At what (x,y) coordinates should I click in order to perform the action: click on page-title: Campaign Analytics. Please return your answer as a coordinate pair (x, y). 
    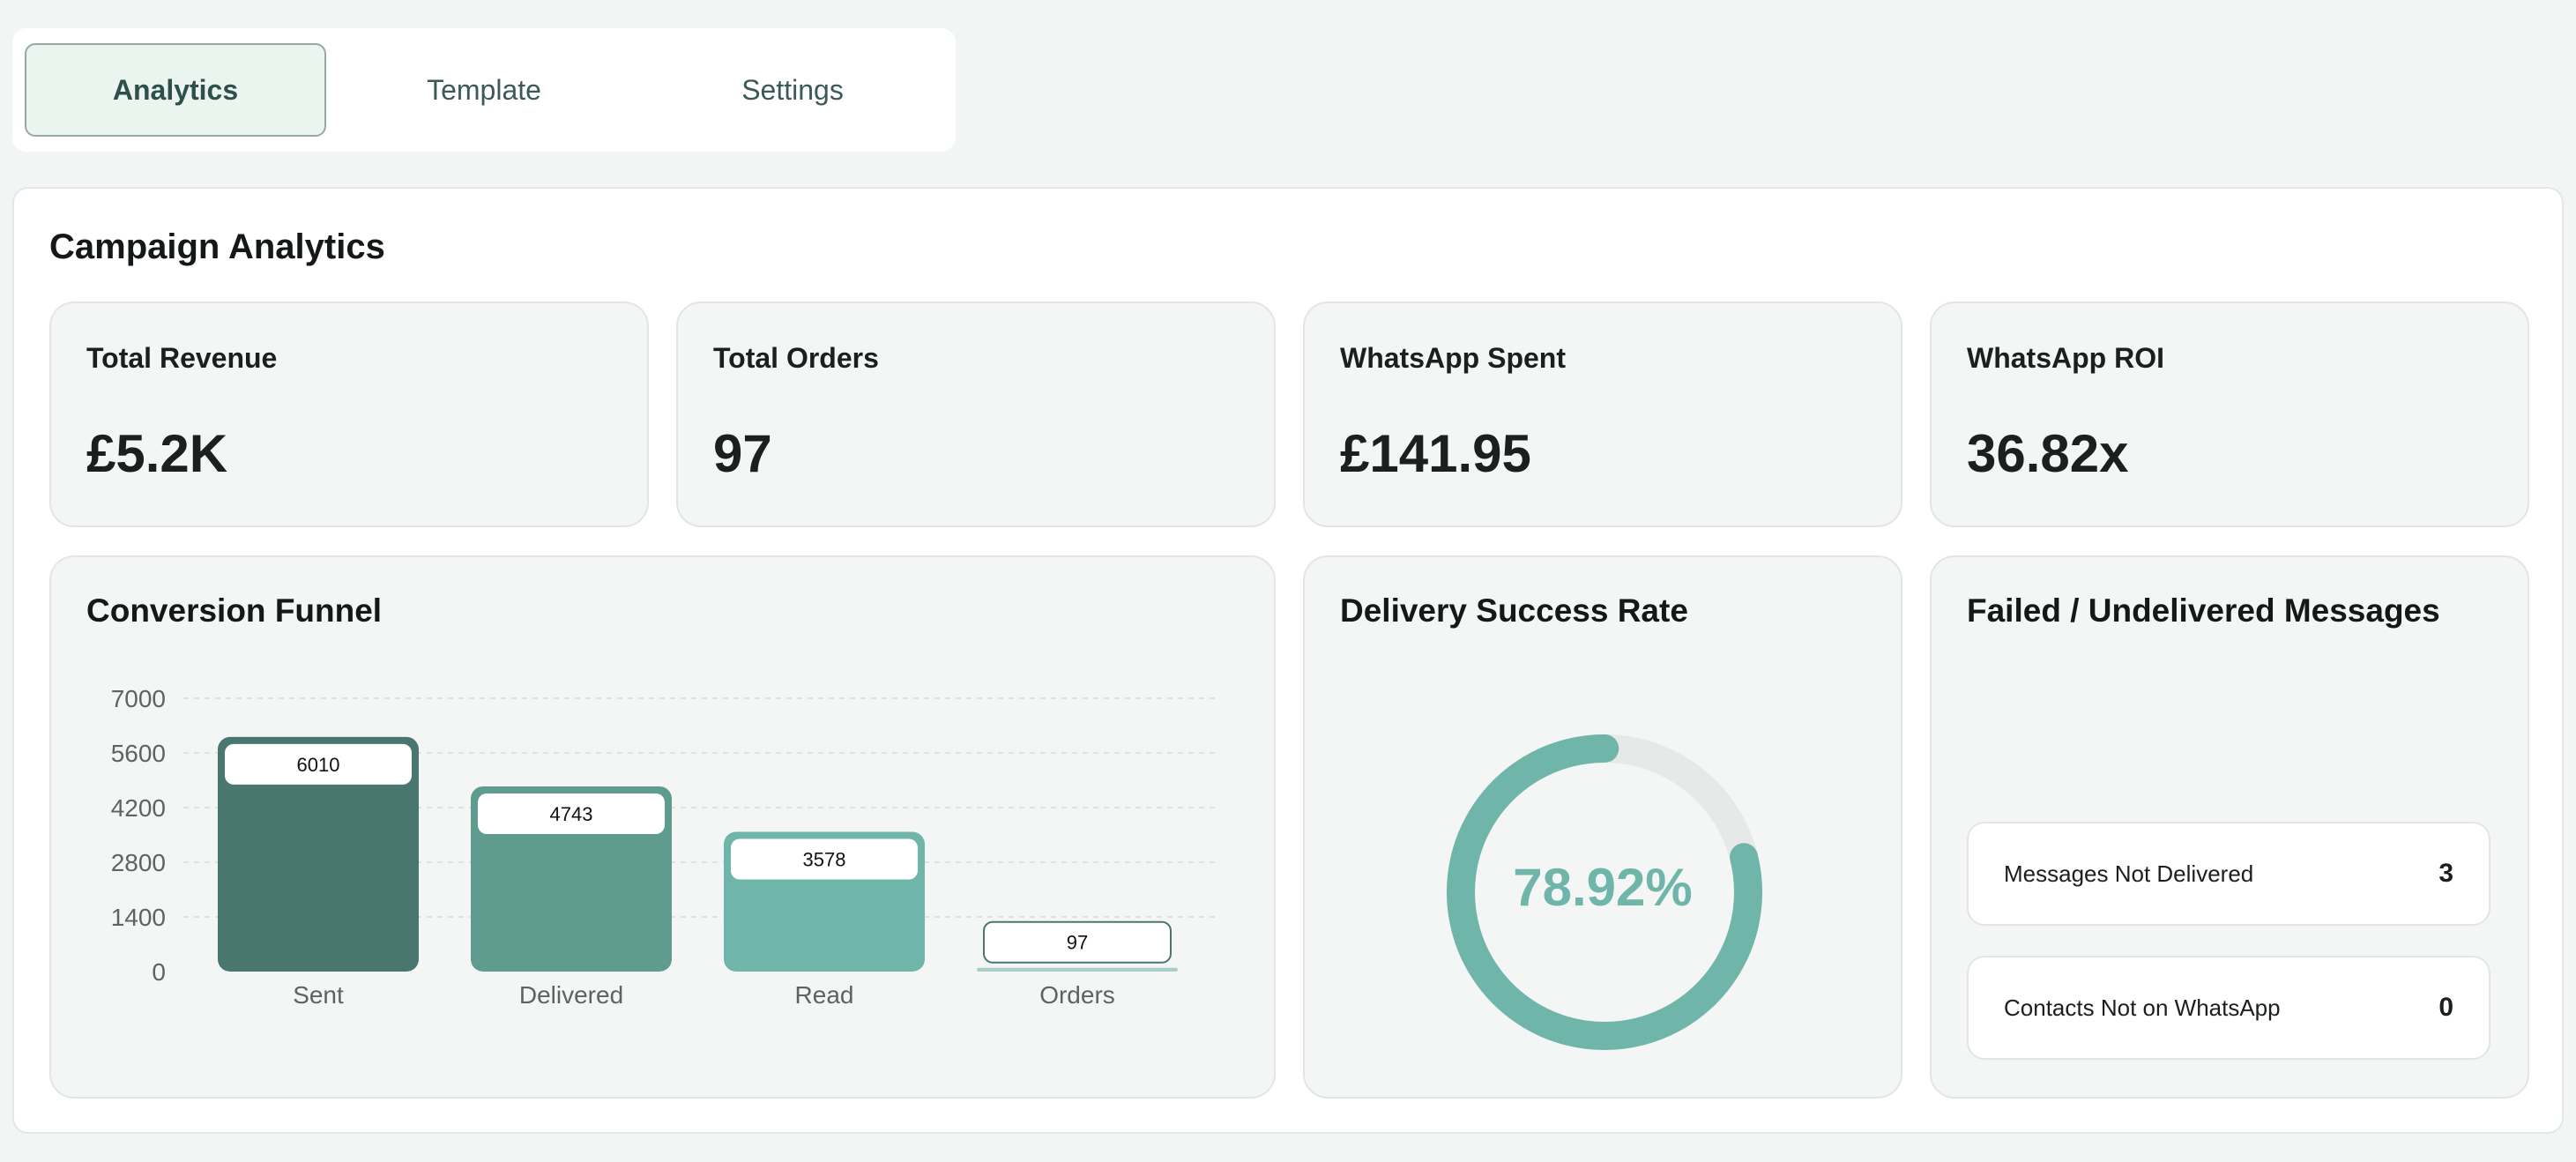
    Looking at the image, I should click on (217, 246).